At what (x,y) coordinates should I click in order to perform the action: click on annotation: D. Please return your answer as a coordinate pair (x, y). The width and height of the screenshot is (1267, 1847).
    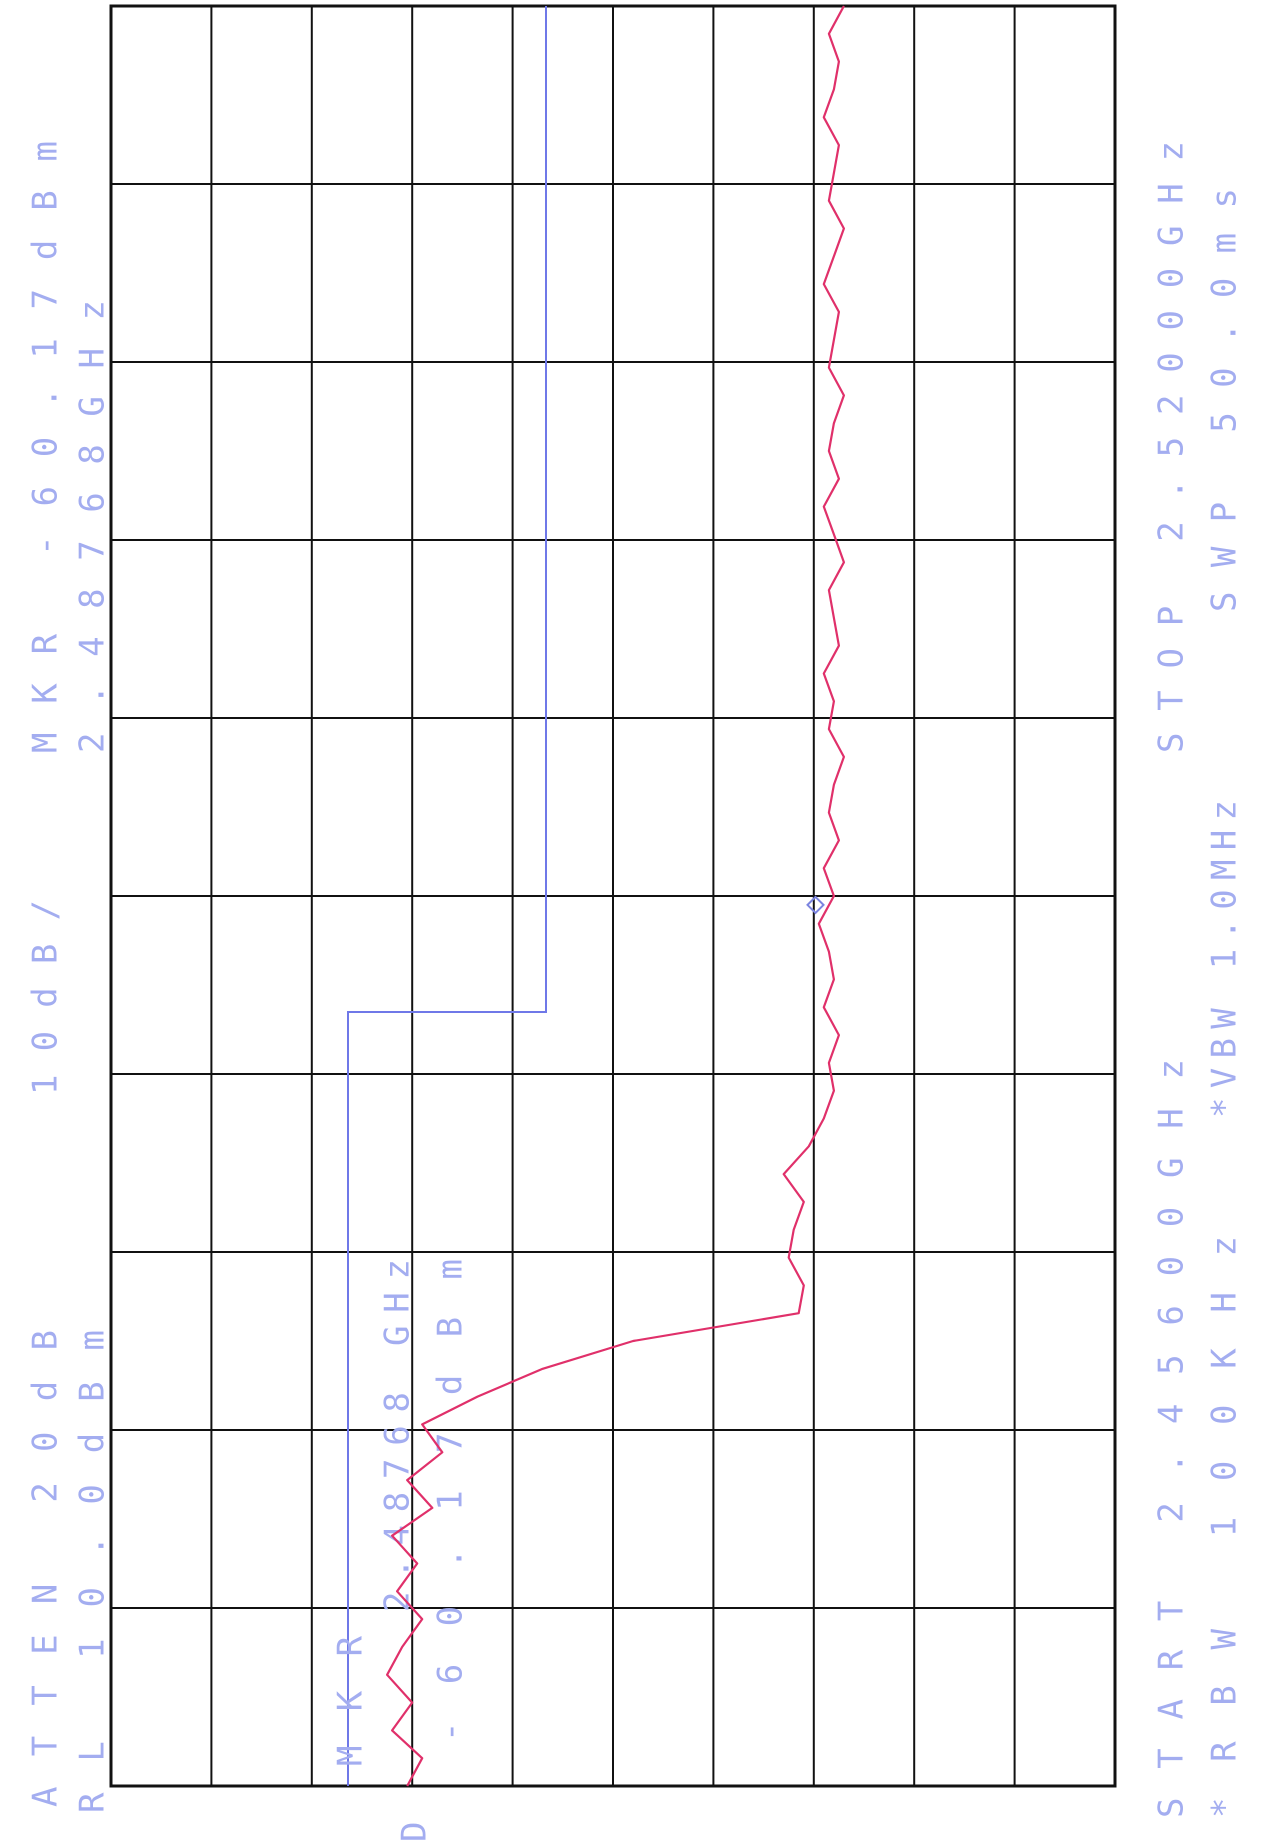
    Looking at the image, I should click on (415, 1832).